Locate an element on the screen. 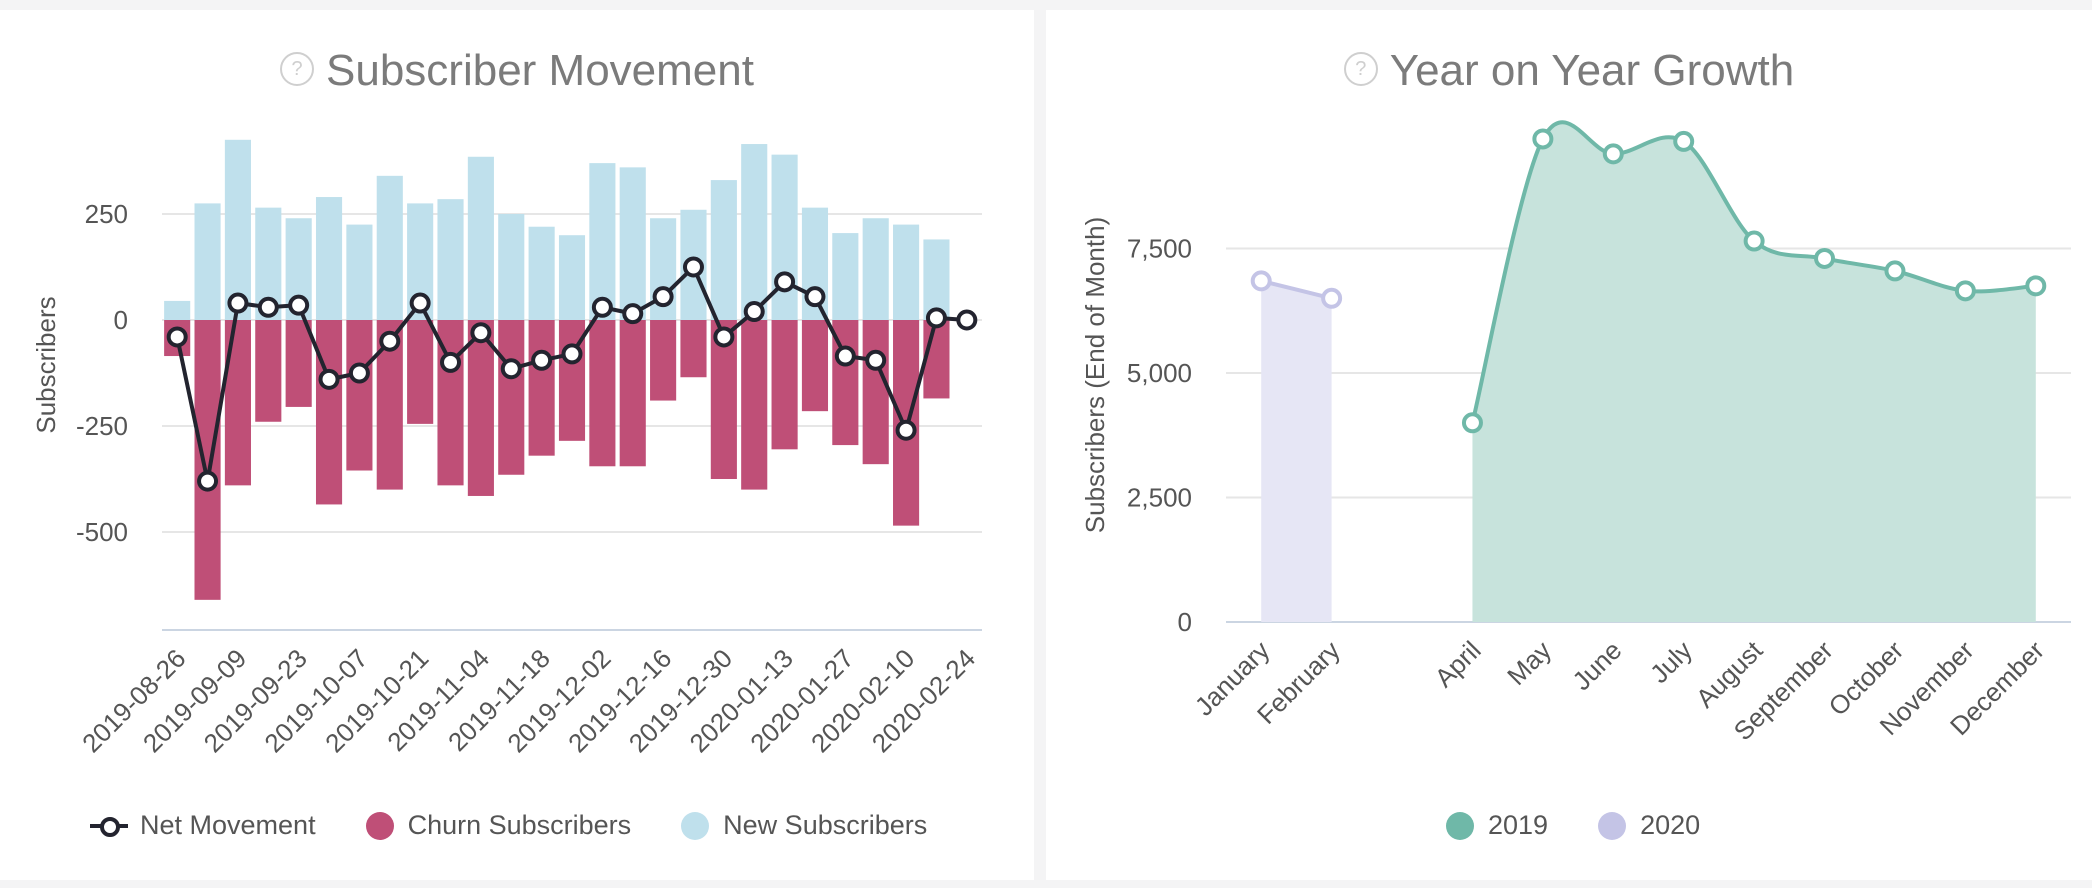 The width and height of the screenshot is (2092, 888). chart-title: Year on Year Growth is located at coordinates (1592, 70).